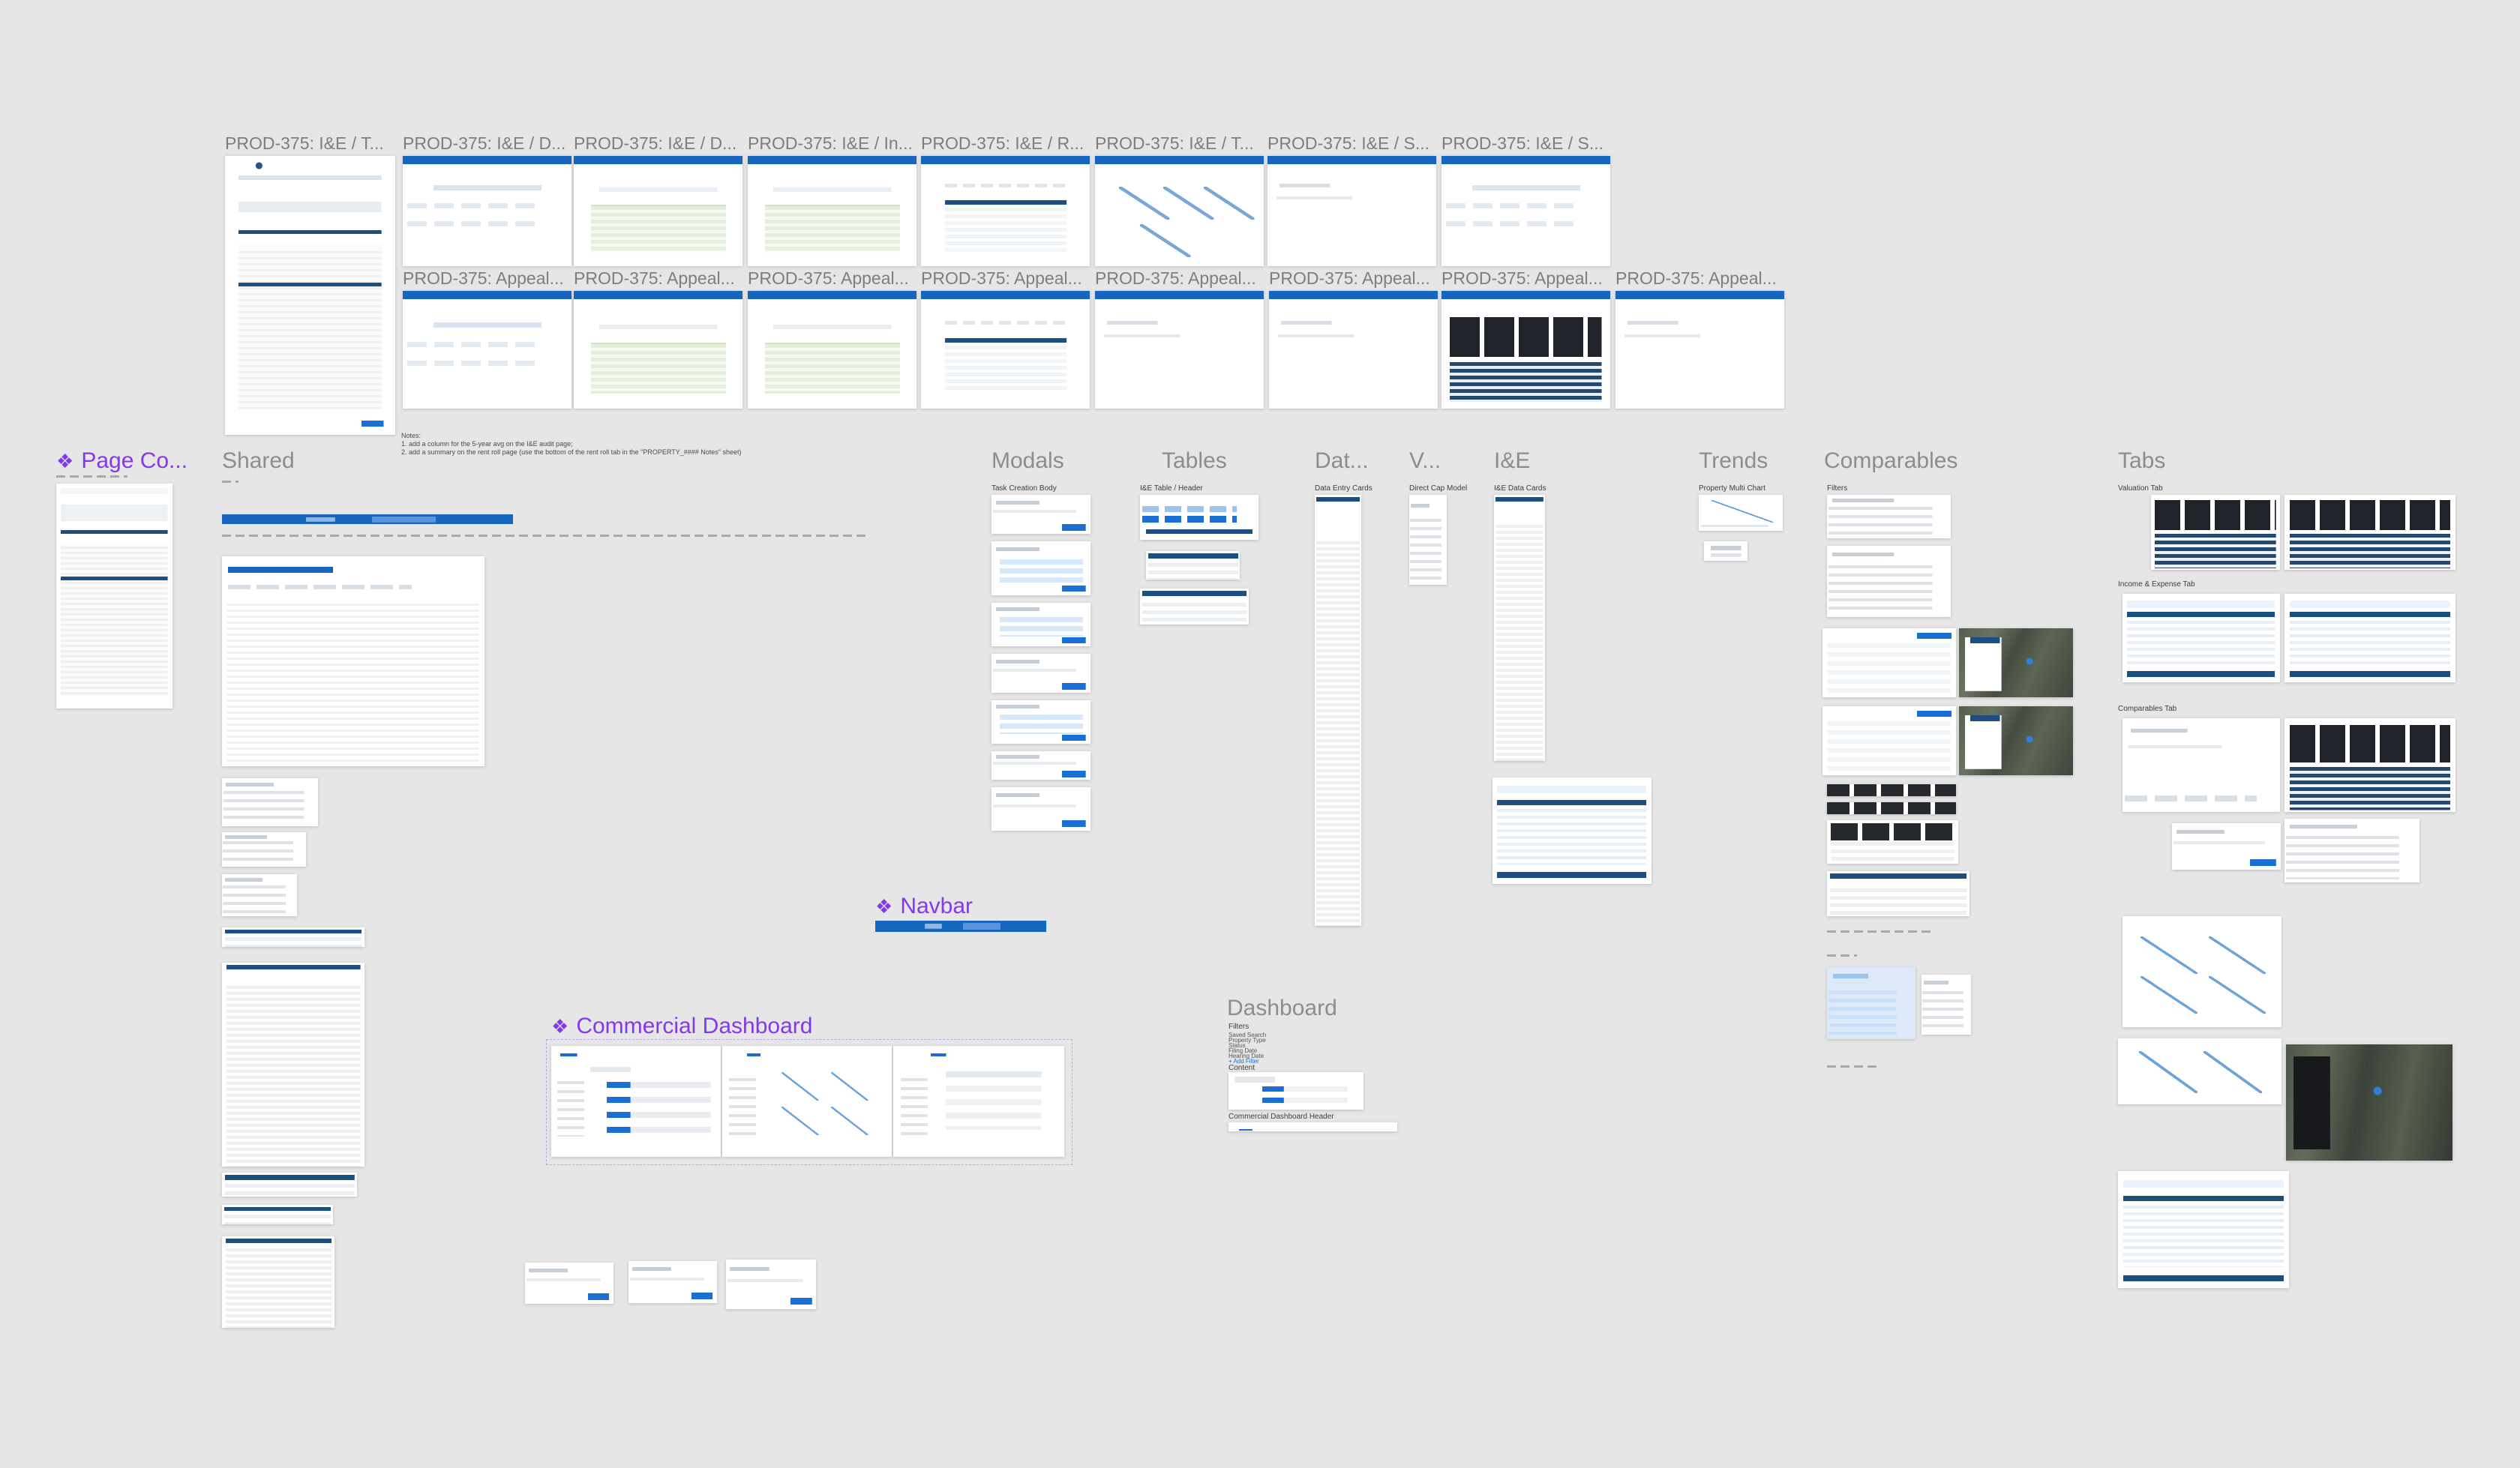 Image resolution: width=2520 pixels, height=1468 pixels. Describe the element at coordinates (2369, 1102) in the screenshot. I see `tabs-map` at that location.